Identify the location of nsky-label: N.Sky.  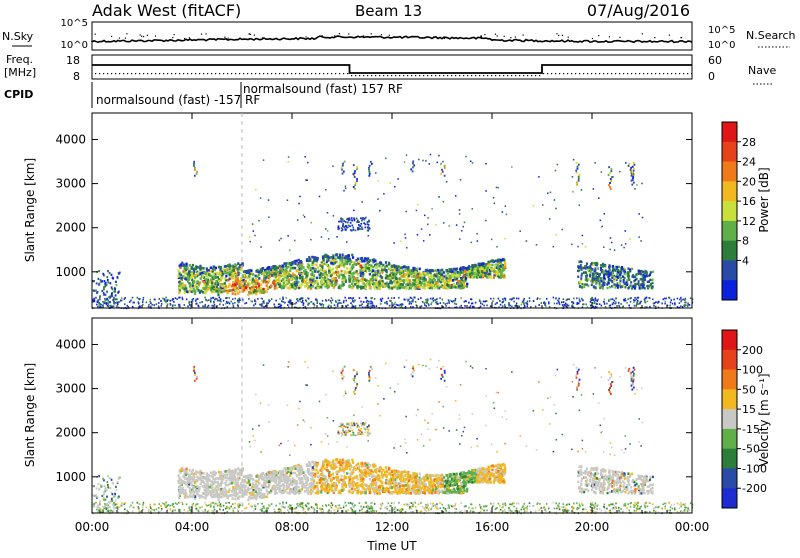
(18, 36).